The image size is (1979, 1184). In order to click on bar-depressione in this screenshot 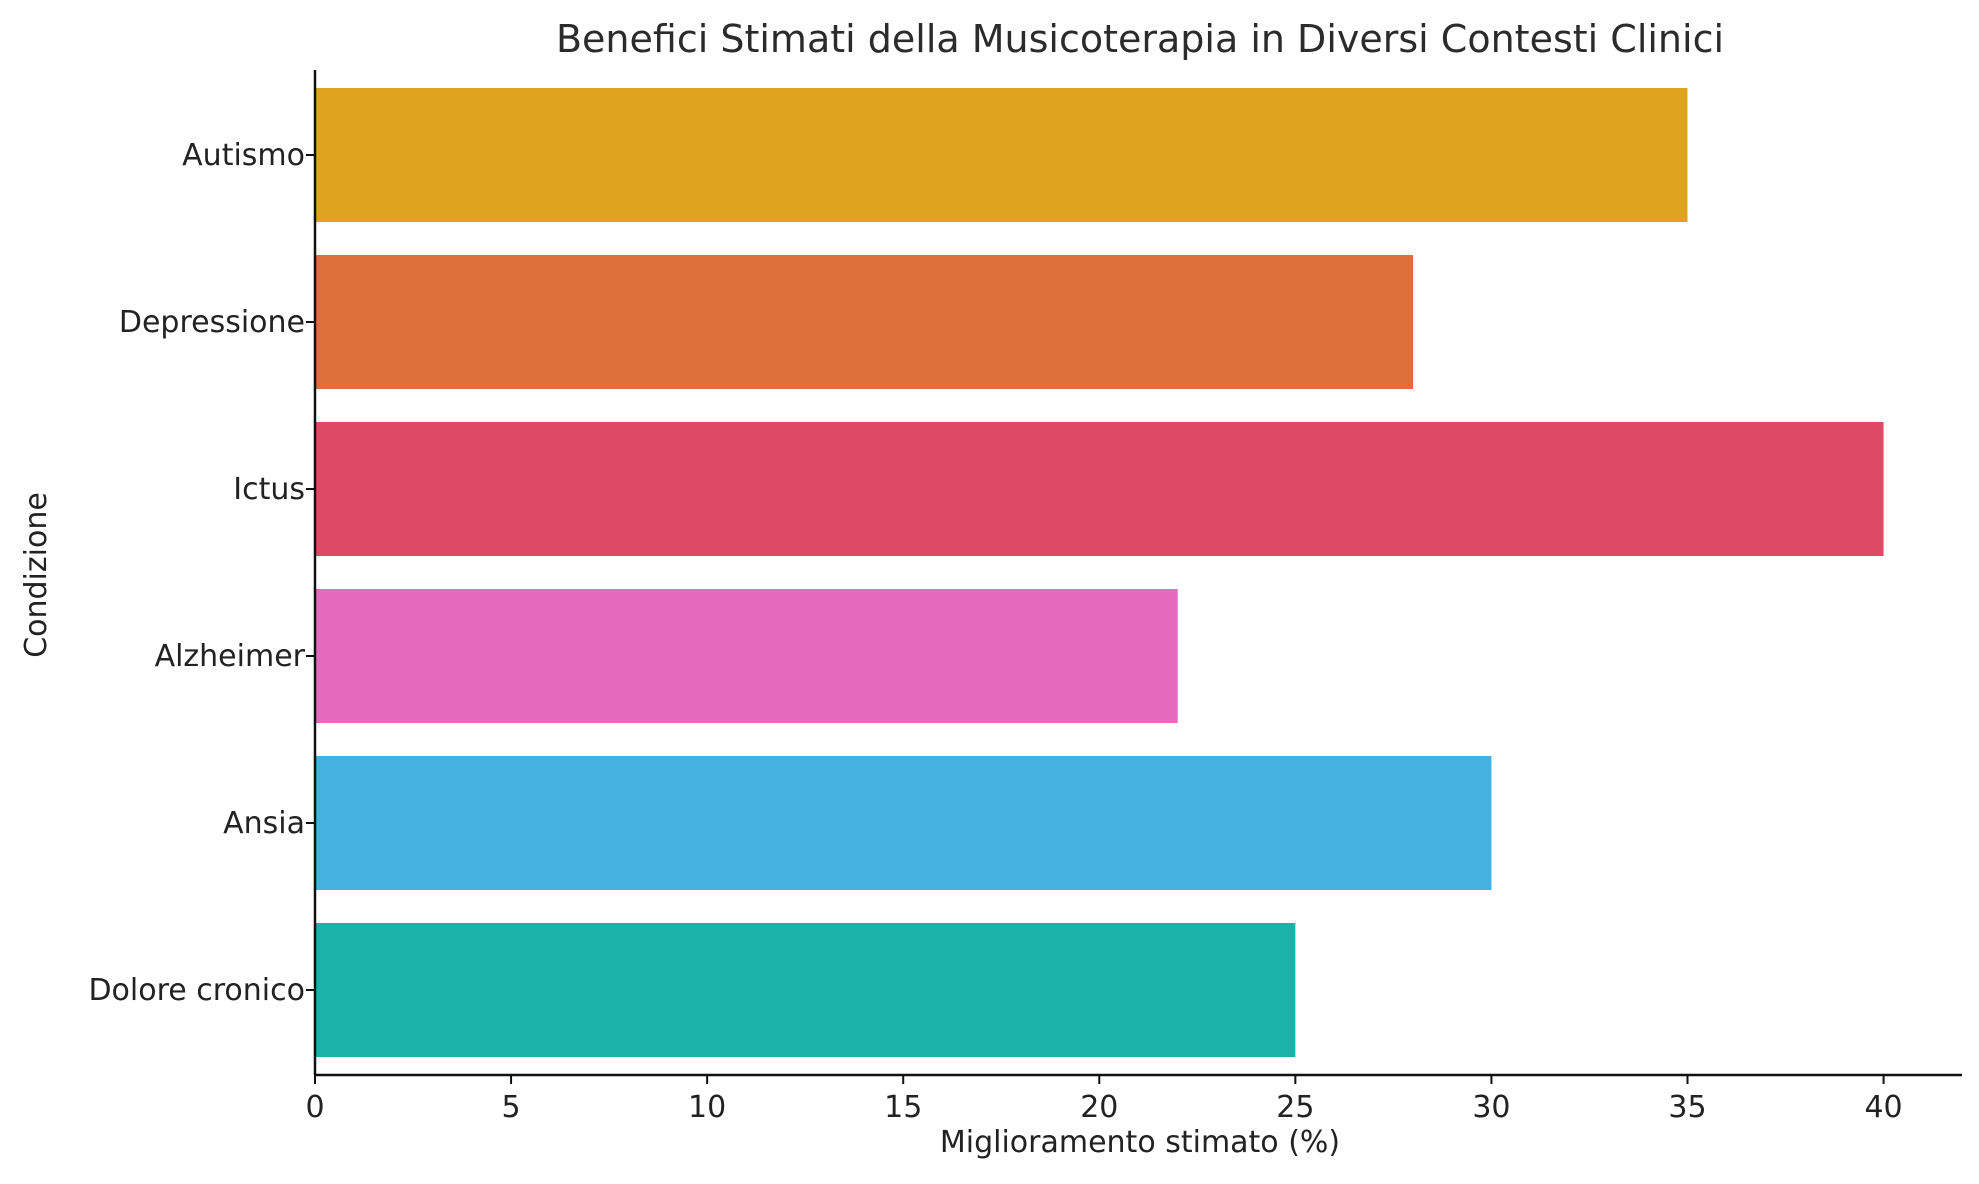, I will do `click(864, 322)`.